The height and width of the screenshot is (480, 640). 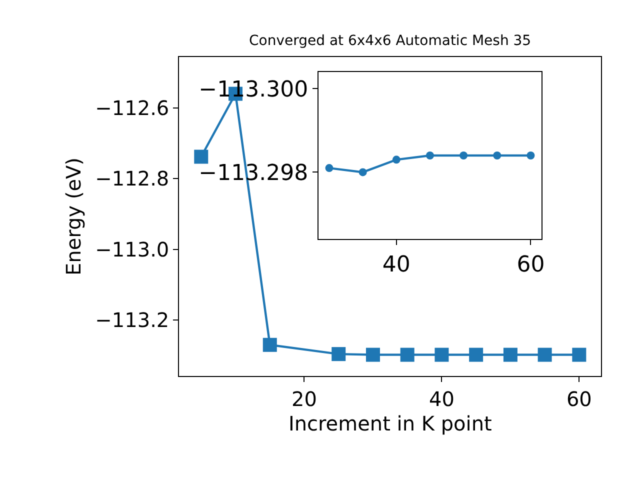 I want to click on y-tick-label: −113.0, so click(x=132, y=249).